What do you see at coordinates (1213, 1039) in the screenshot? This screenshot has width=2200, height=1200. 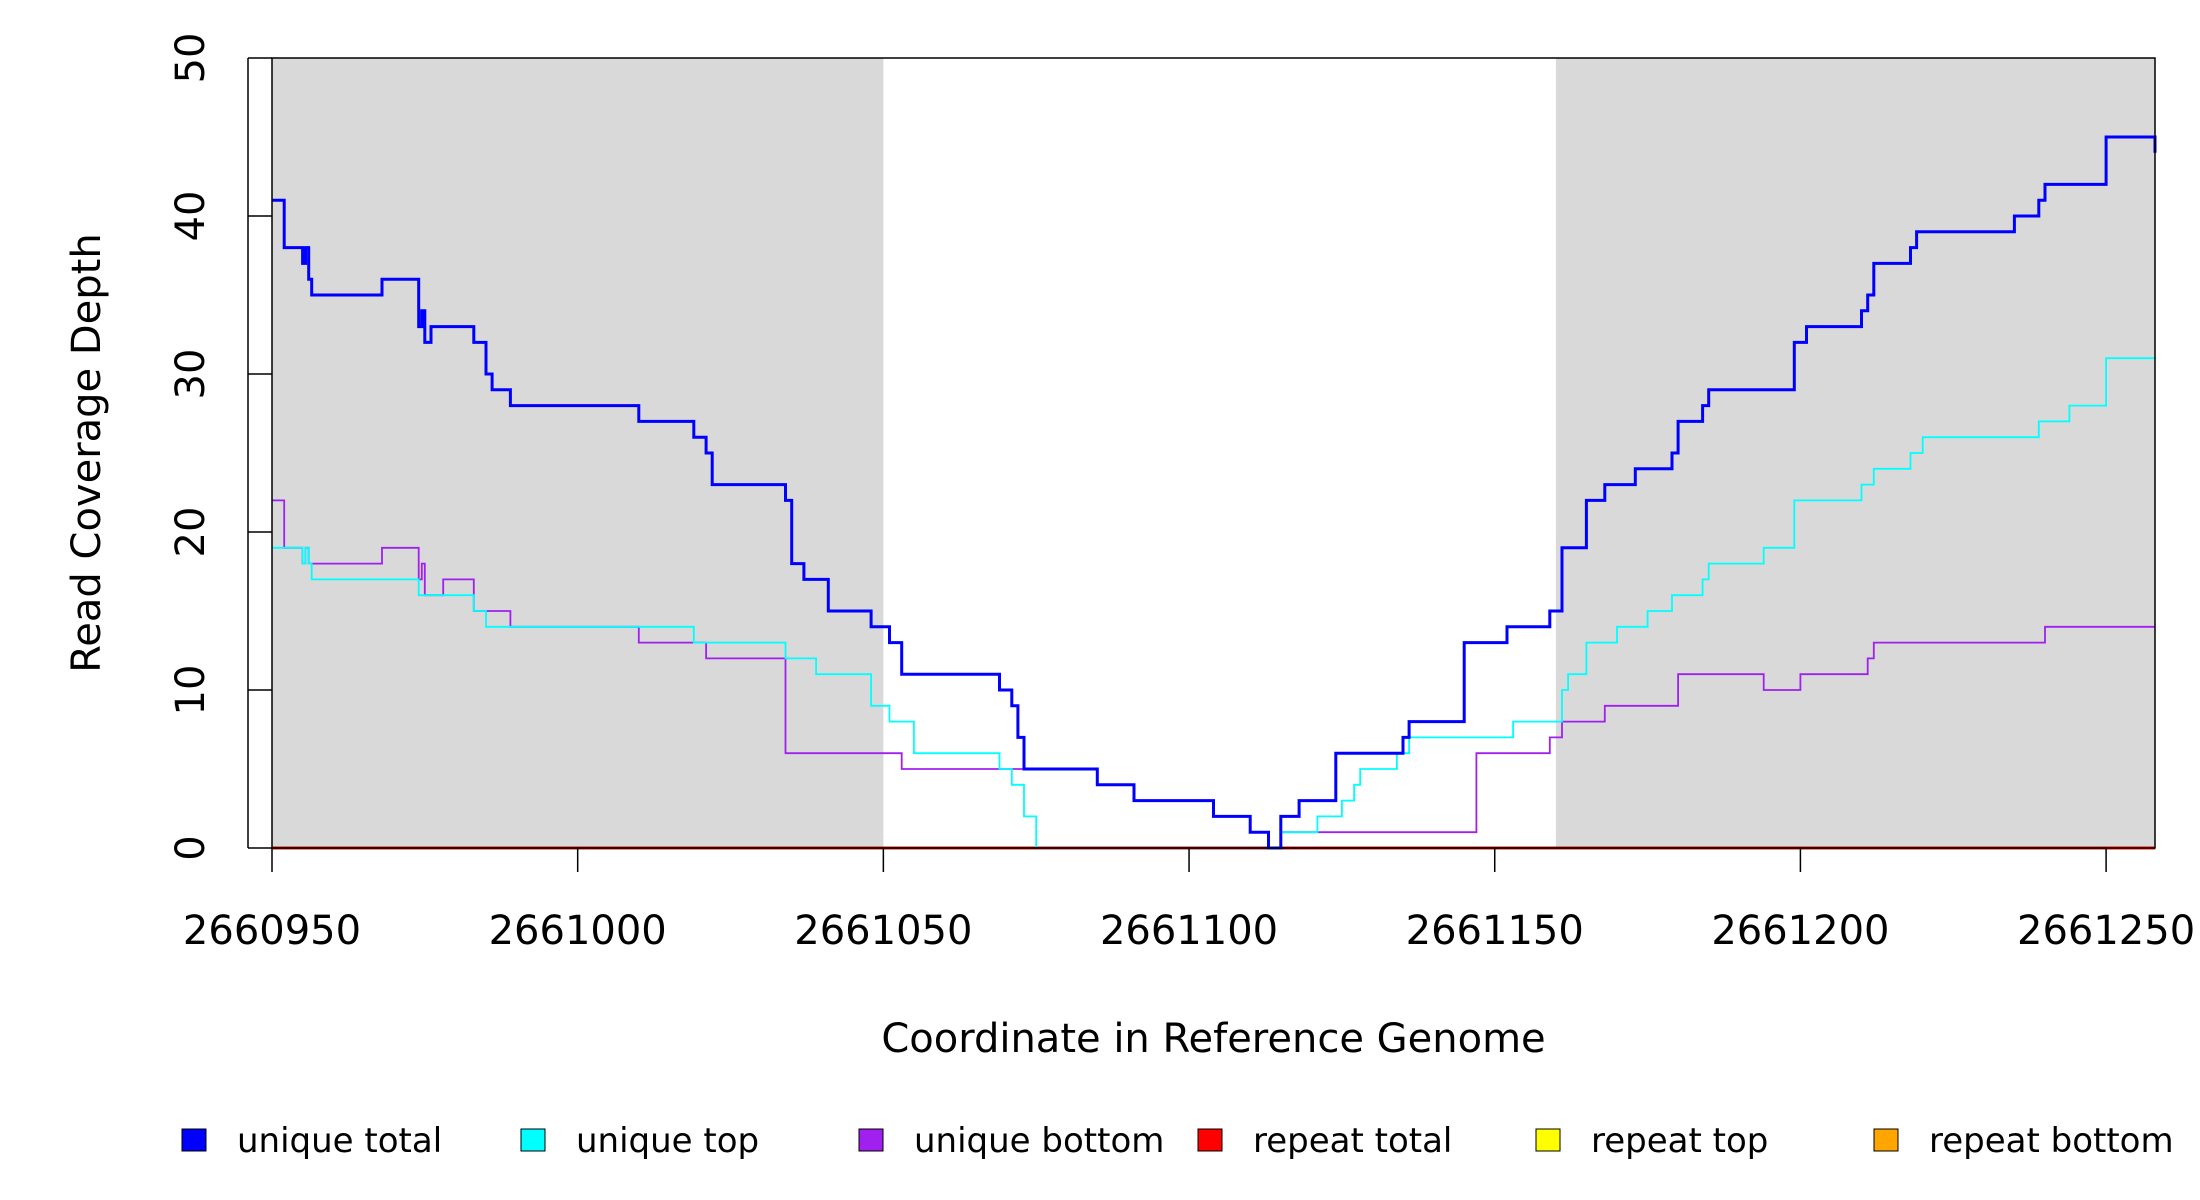 I see `x-axis-label: Coordinate in Reference Genome` at bounding box center [1213, 1039].